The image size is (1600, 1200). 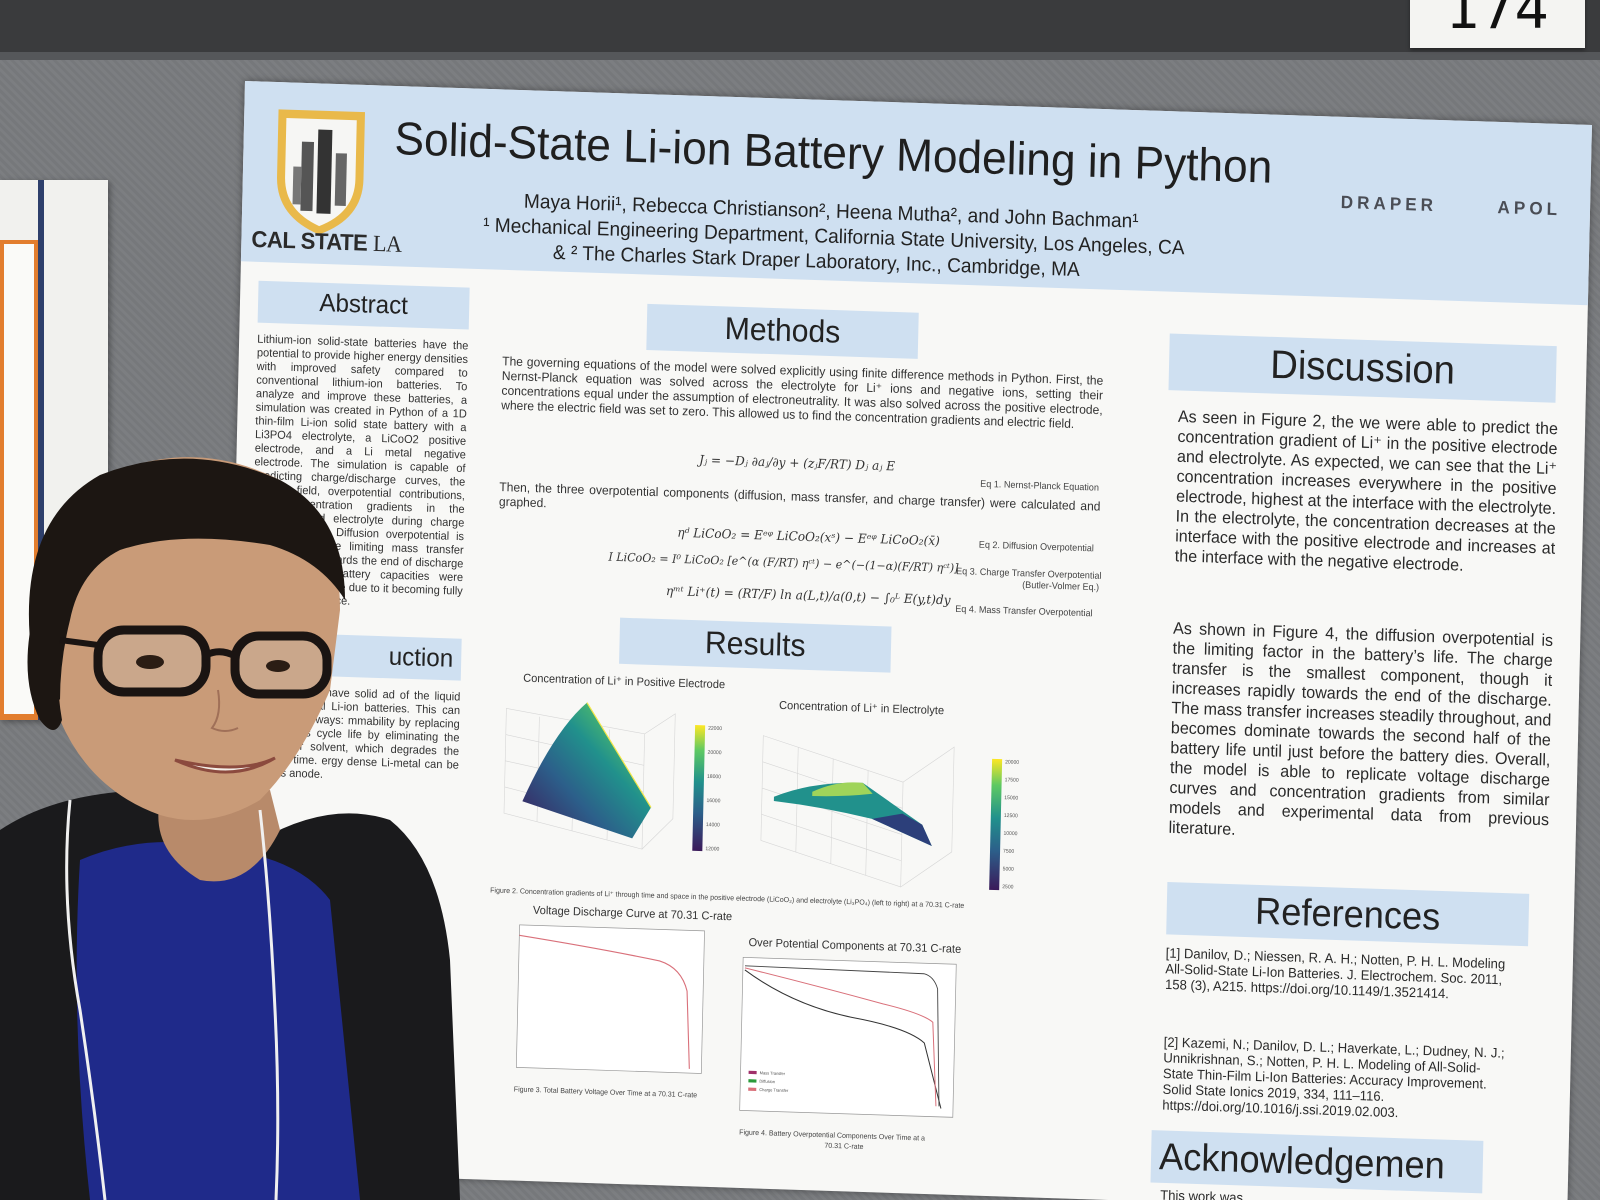 I want to click on draper-logo: DRAPER, so click(x=1389, y=204).